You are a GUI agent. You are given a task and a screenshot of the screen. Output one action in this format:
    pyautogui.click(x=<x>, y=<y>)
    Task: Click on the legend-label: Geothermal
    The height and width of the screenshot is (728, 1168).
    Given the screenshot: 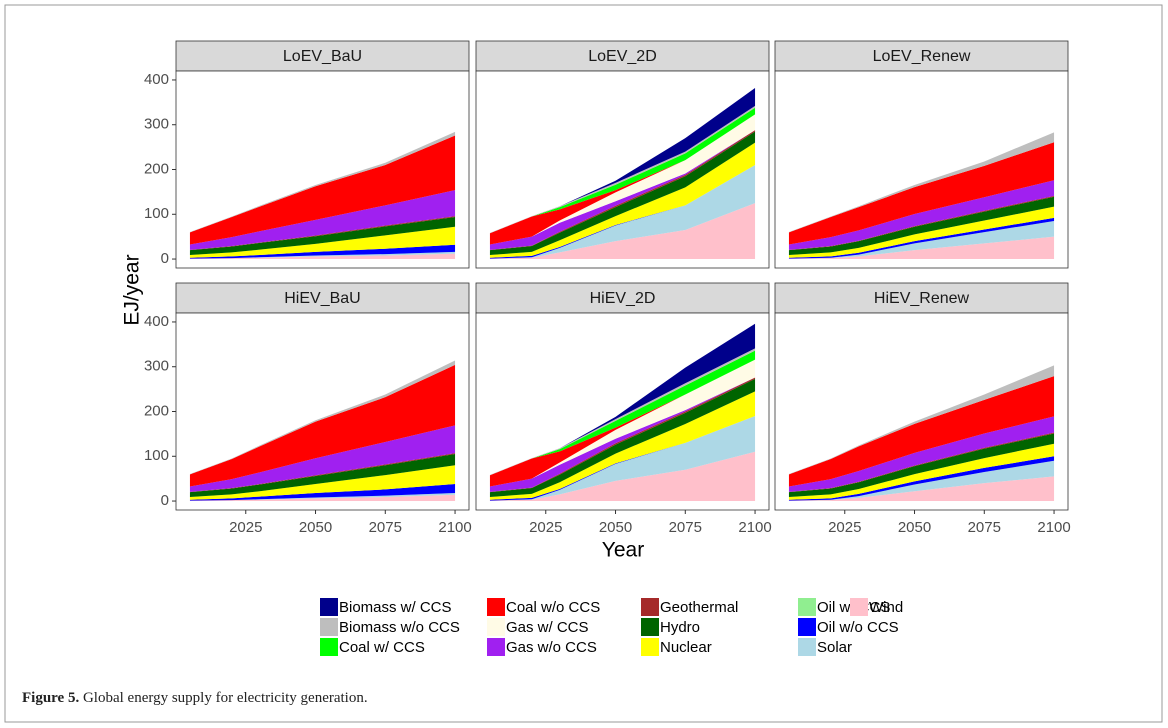 What is the action you would take?
    pyautogui.click(x=699, y=607)
    